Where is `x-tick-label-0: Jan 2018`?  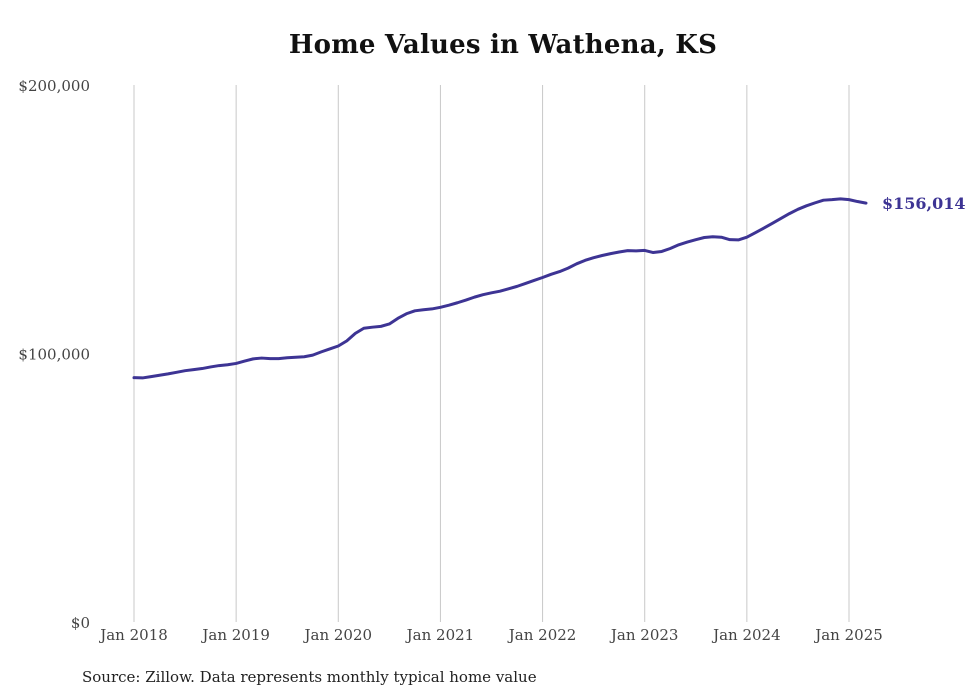 x-tick-label-0: Jan 2018 is located at coordinates (133, 635).